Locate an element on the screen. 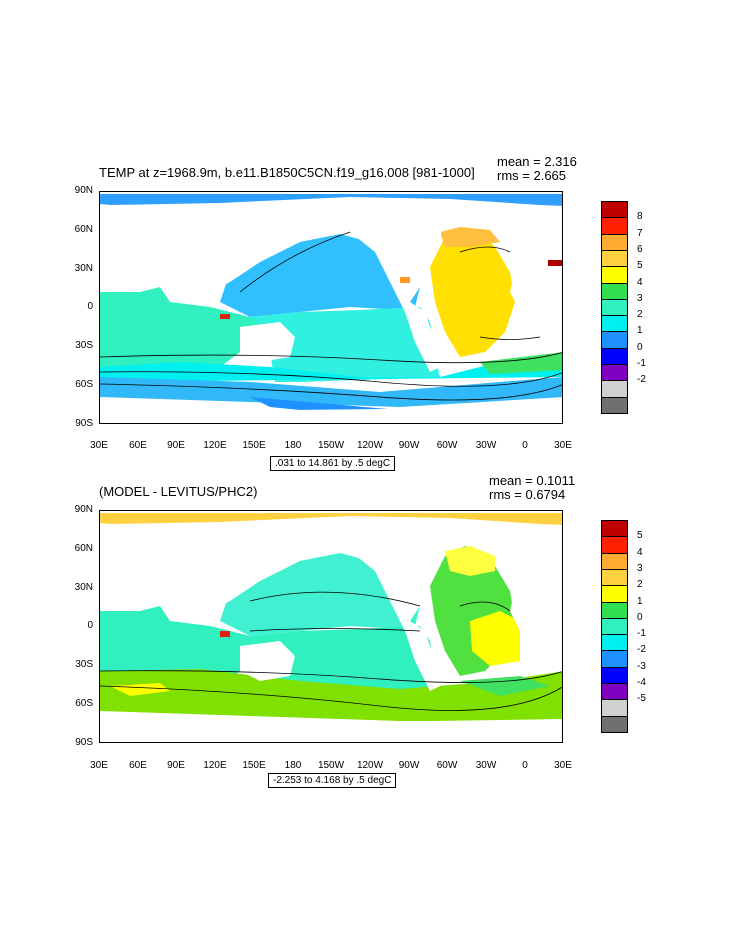 The height and width of the screenshot is (945, 733). rms-value: rms = 2.665 is located at coordinates (532, 175).